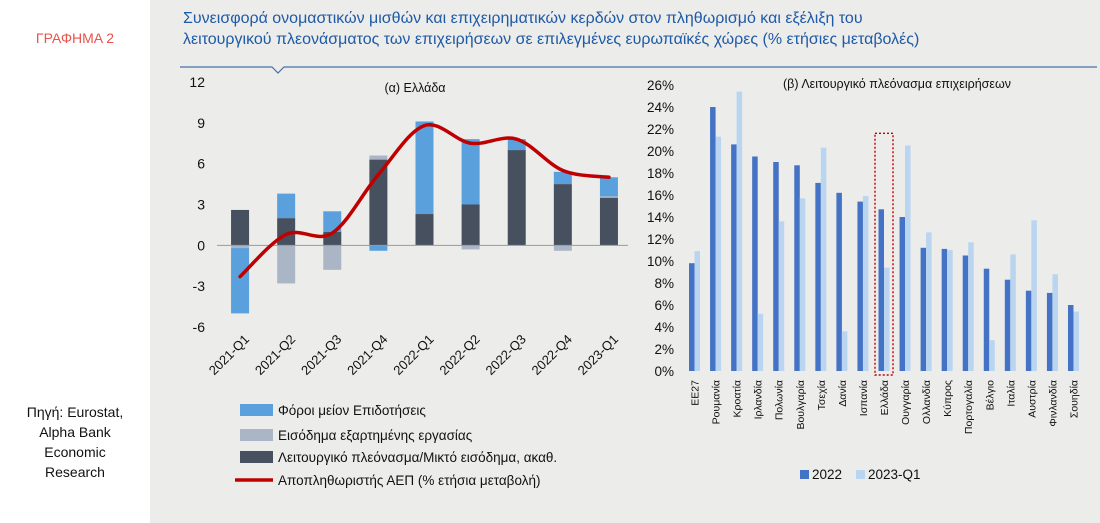 The height and width of the screenshot is (523, 1100). What do you see at coordinates (660, 261) in the screenshot?
I see `y-tick-label: 10%` at bounding box center [660, 261].